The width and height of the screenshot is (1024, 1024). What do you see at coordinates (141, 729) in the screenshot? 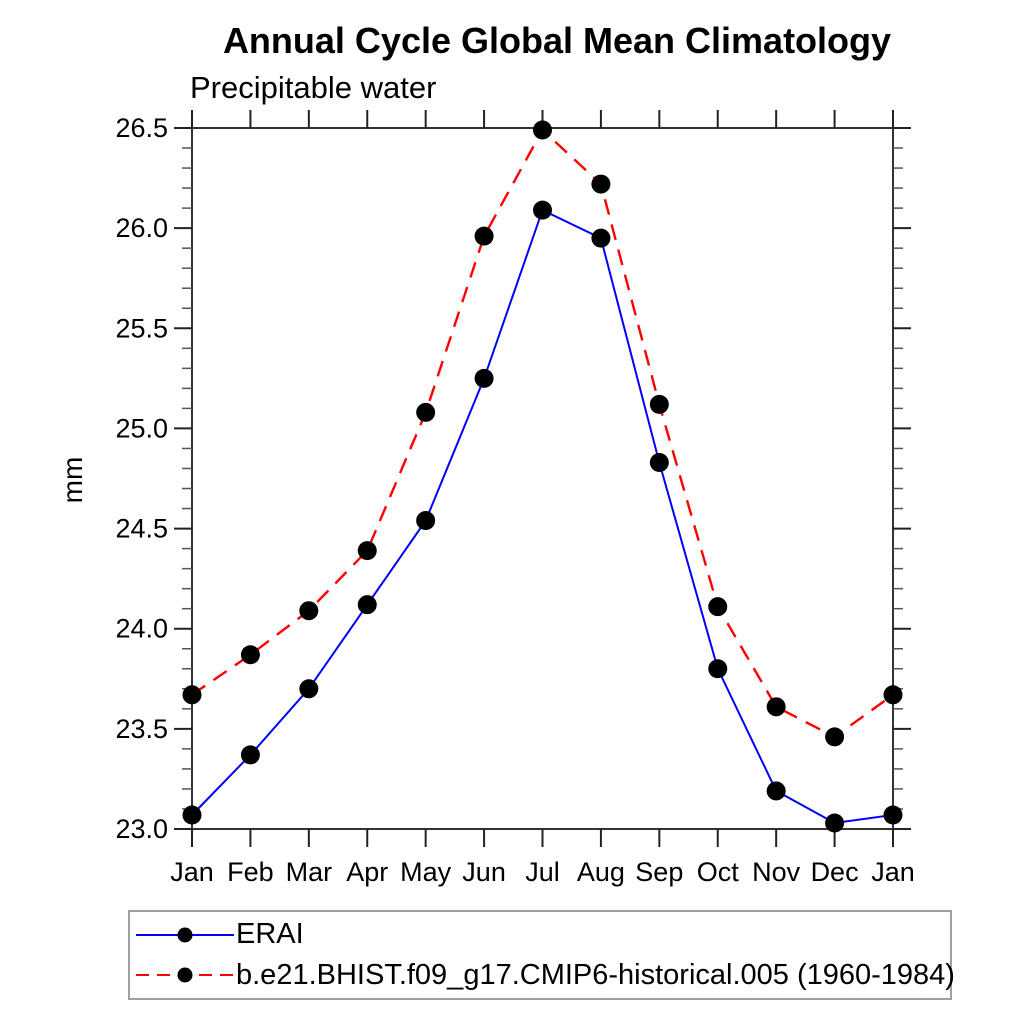
I see `y-tick-label: 23.5` at bounding box center [141, 729].